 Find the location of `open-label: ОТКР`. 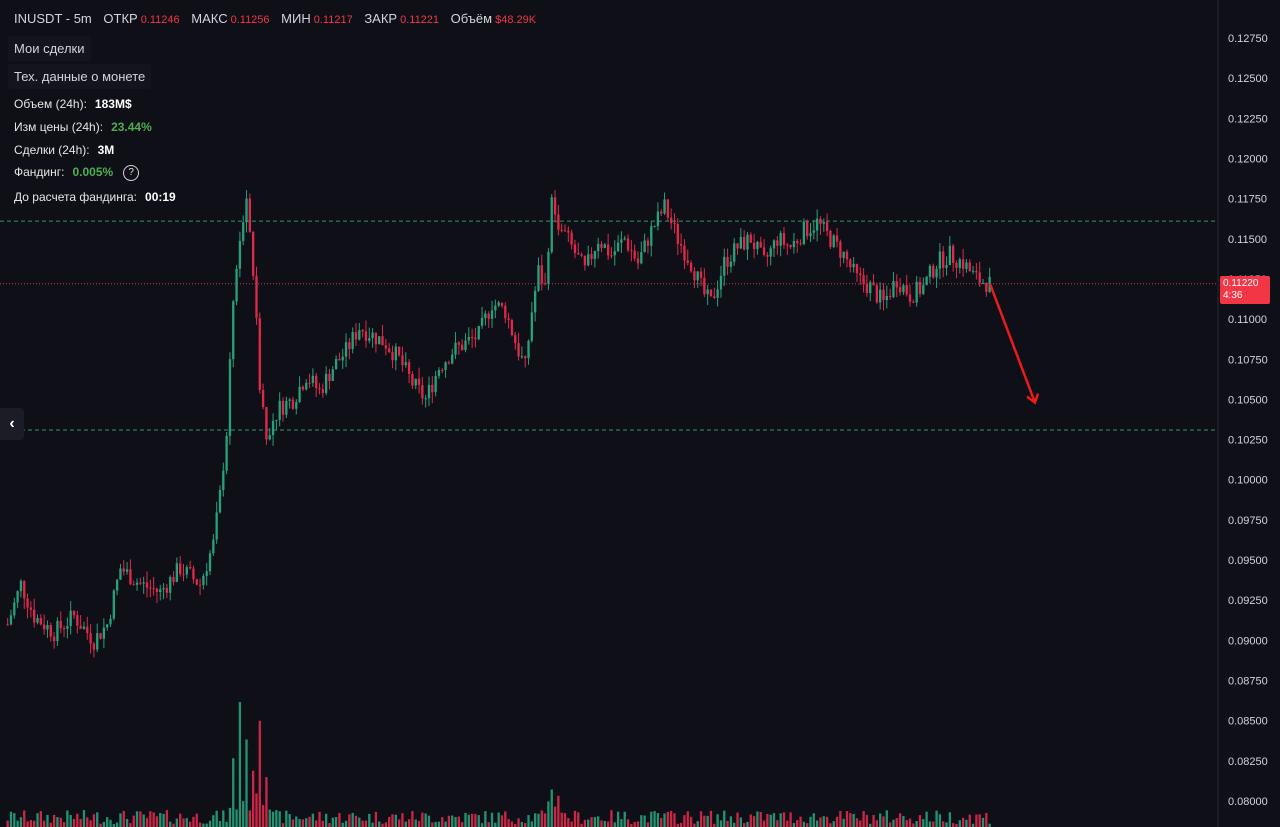

open-label: ОТКР is located at coordinates (120, 18).